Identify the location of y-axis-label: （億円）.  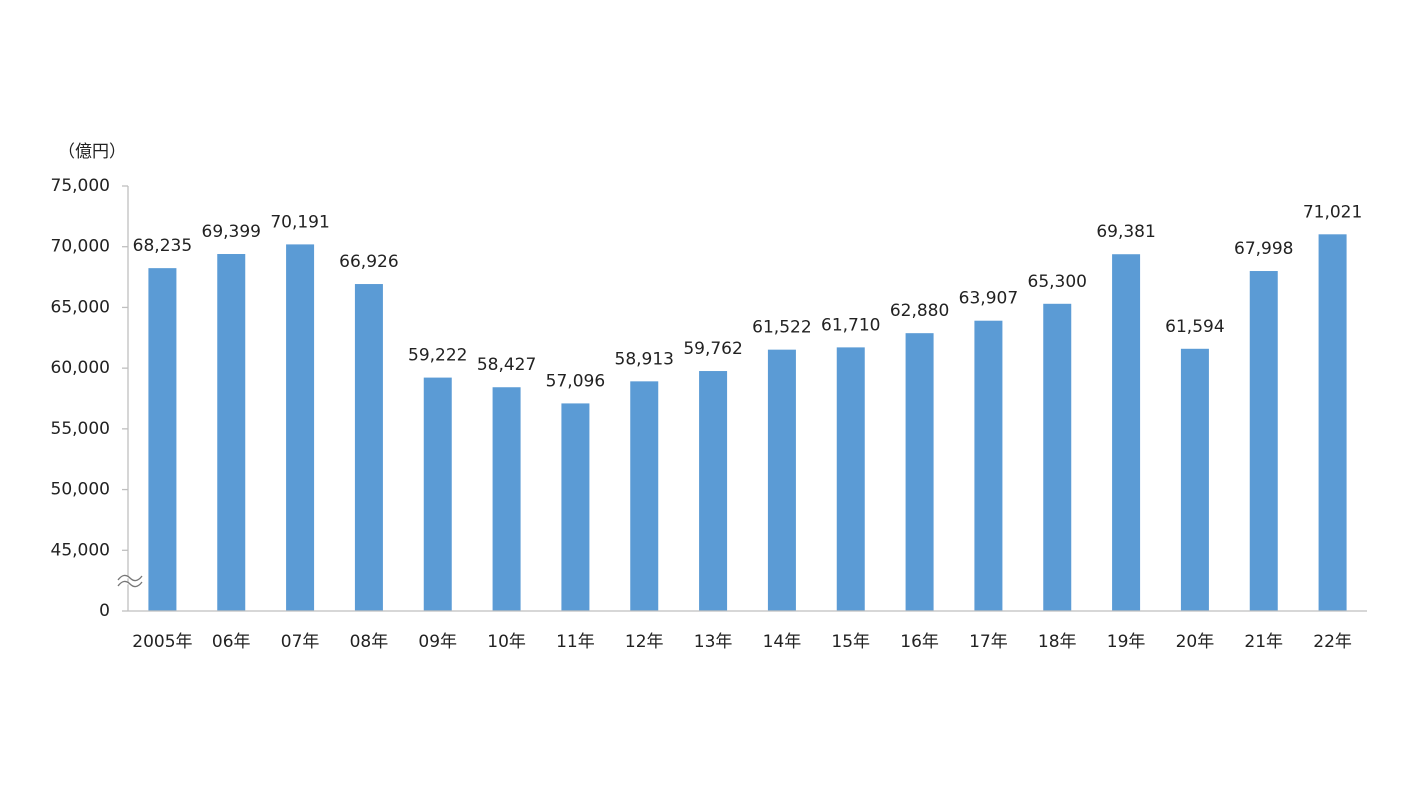
(92, 152).